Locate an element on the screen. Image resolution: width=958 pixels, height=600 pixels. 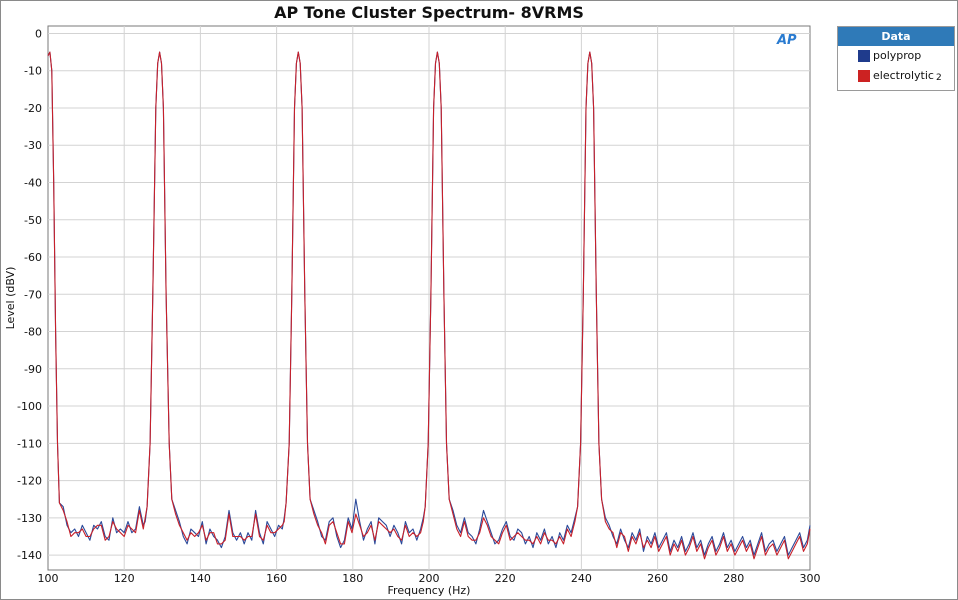
x-tick-label: 280 is located at coordinates (733, 578).